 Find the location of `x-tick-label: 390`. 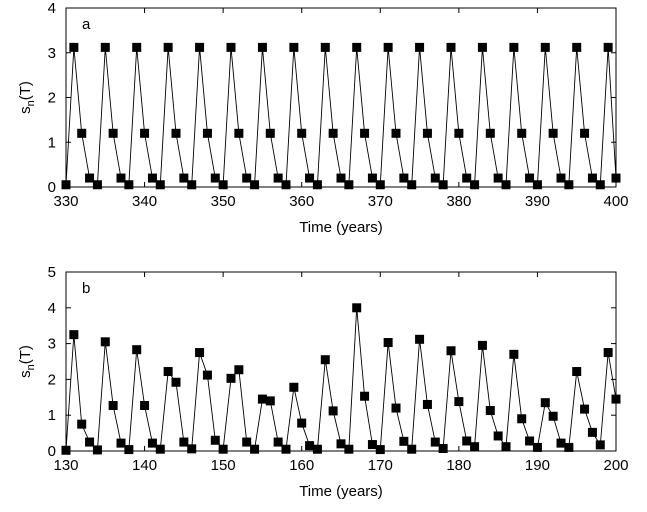

x-tick-label: 390 is located at coordinates (537, 201).